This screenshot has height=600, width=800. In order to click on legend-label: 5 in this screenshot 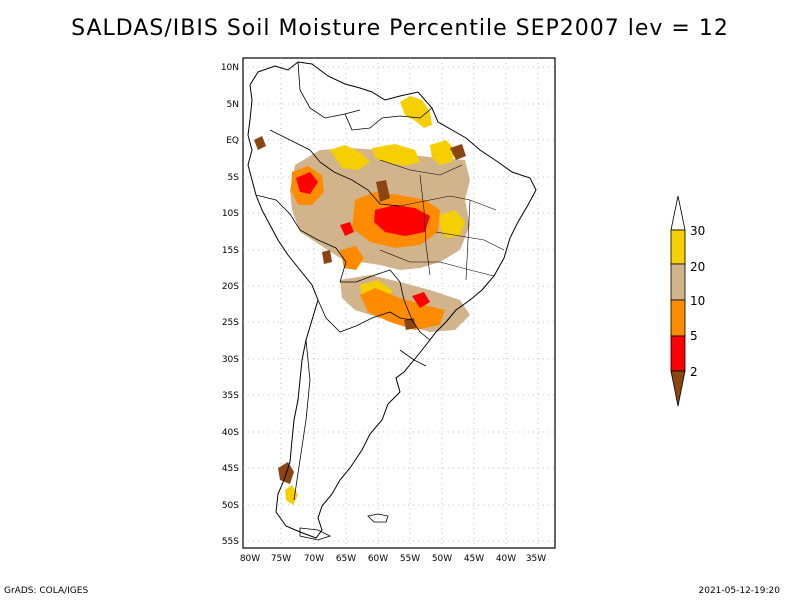, I will do `click(694, 336)`.